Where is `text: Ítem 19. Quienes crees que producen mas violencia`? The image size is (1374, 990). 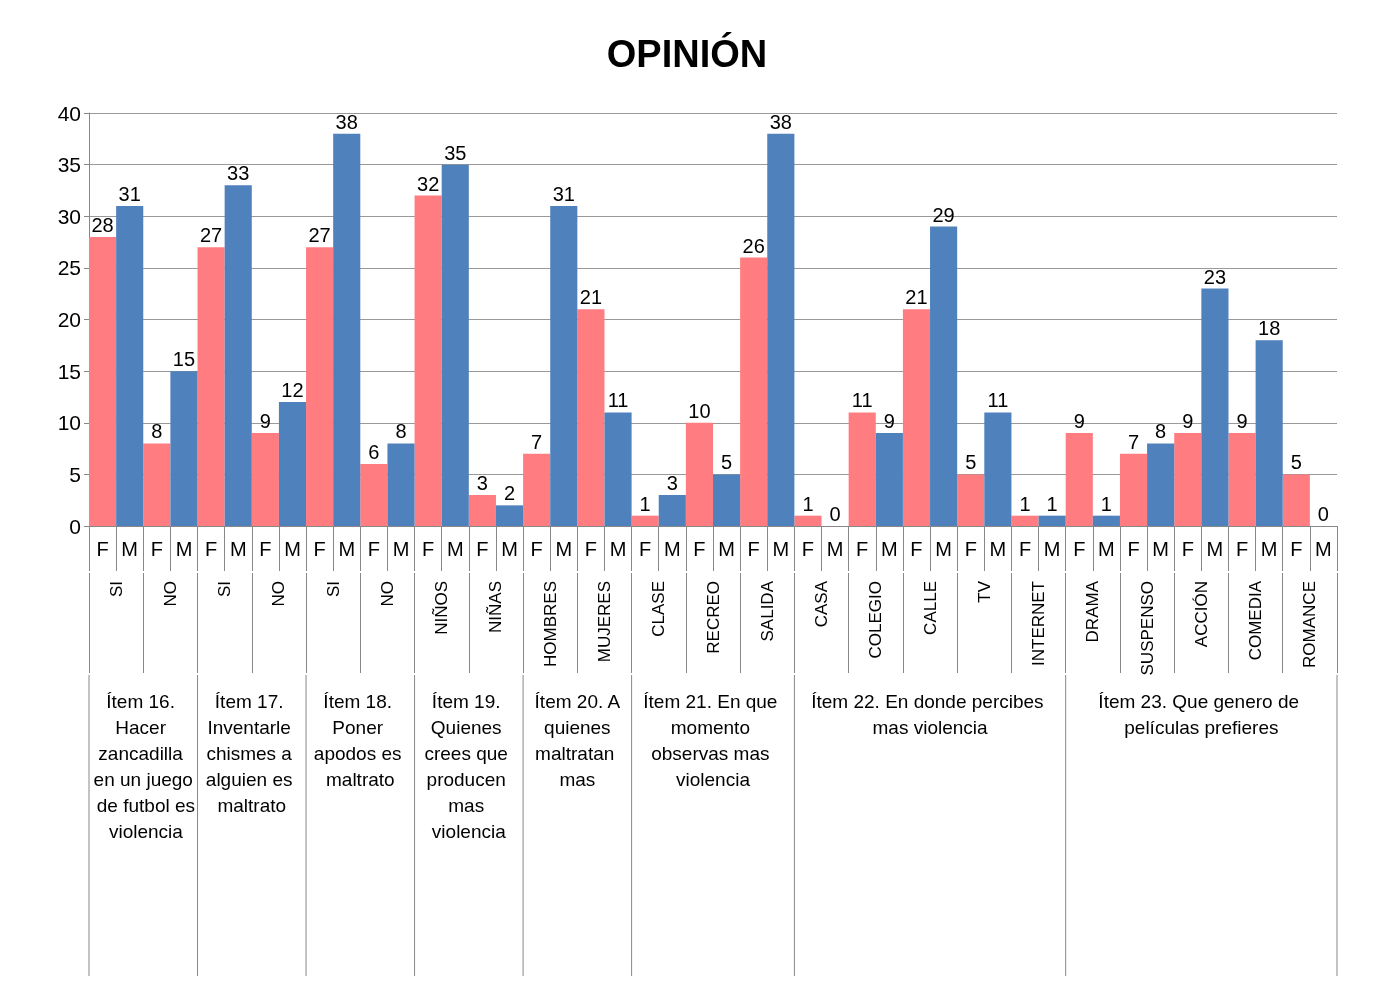 text: Ítem 19. Quienes crees que producen mas violencia is located at coordinates (469, 766).